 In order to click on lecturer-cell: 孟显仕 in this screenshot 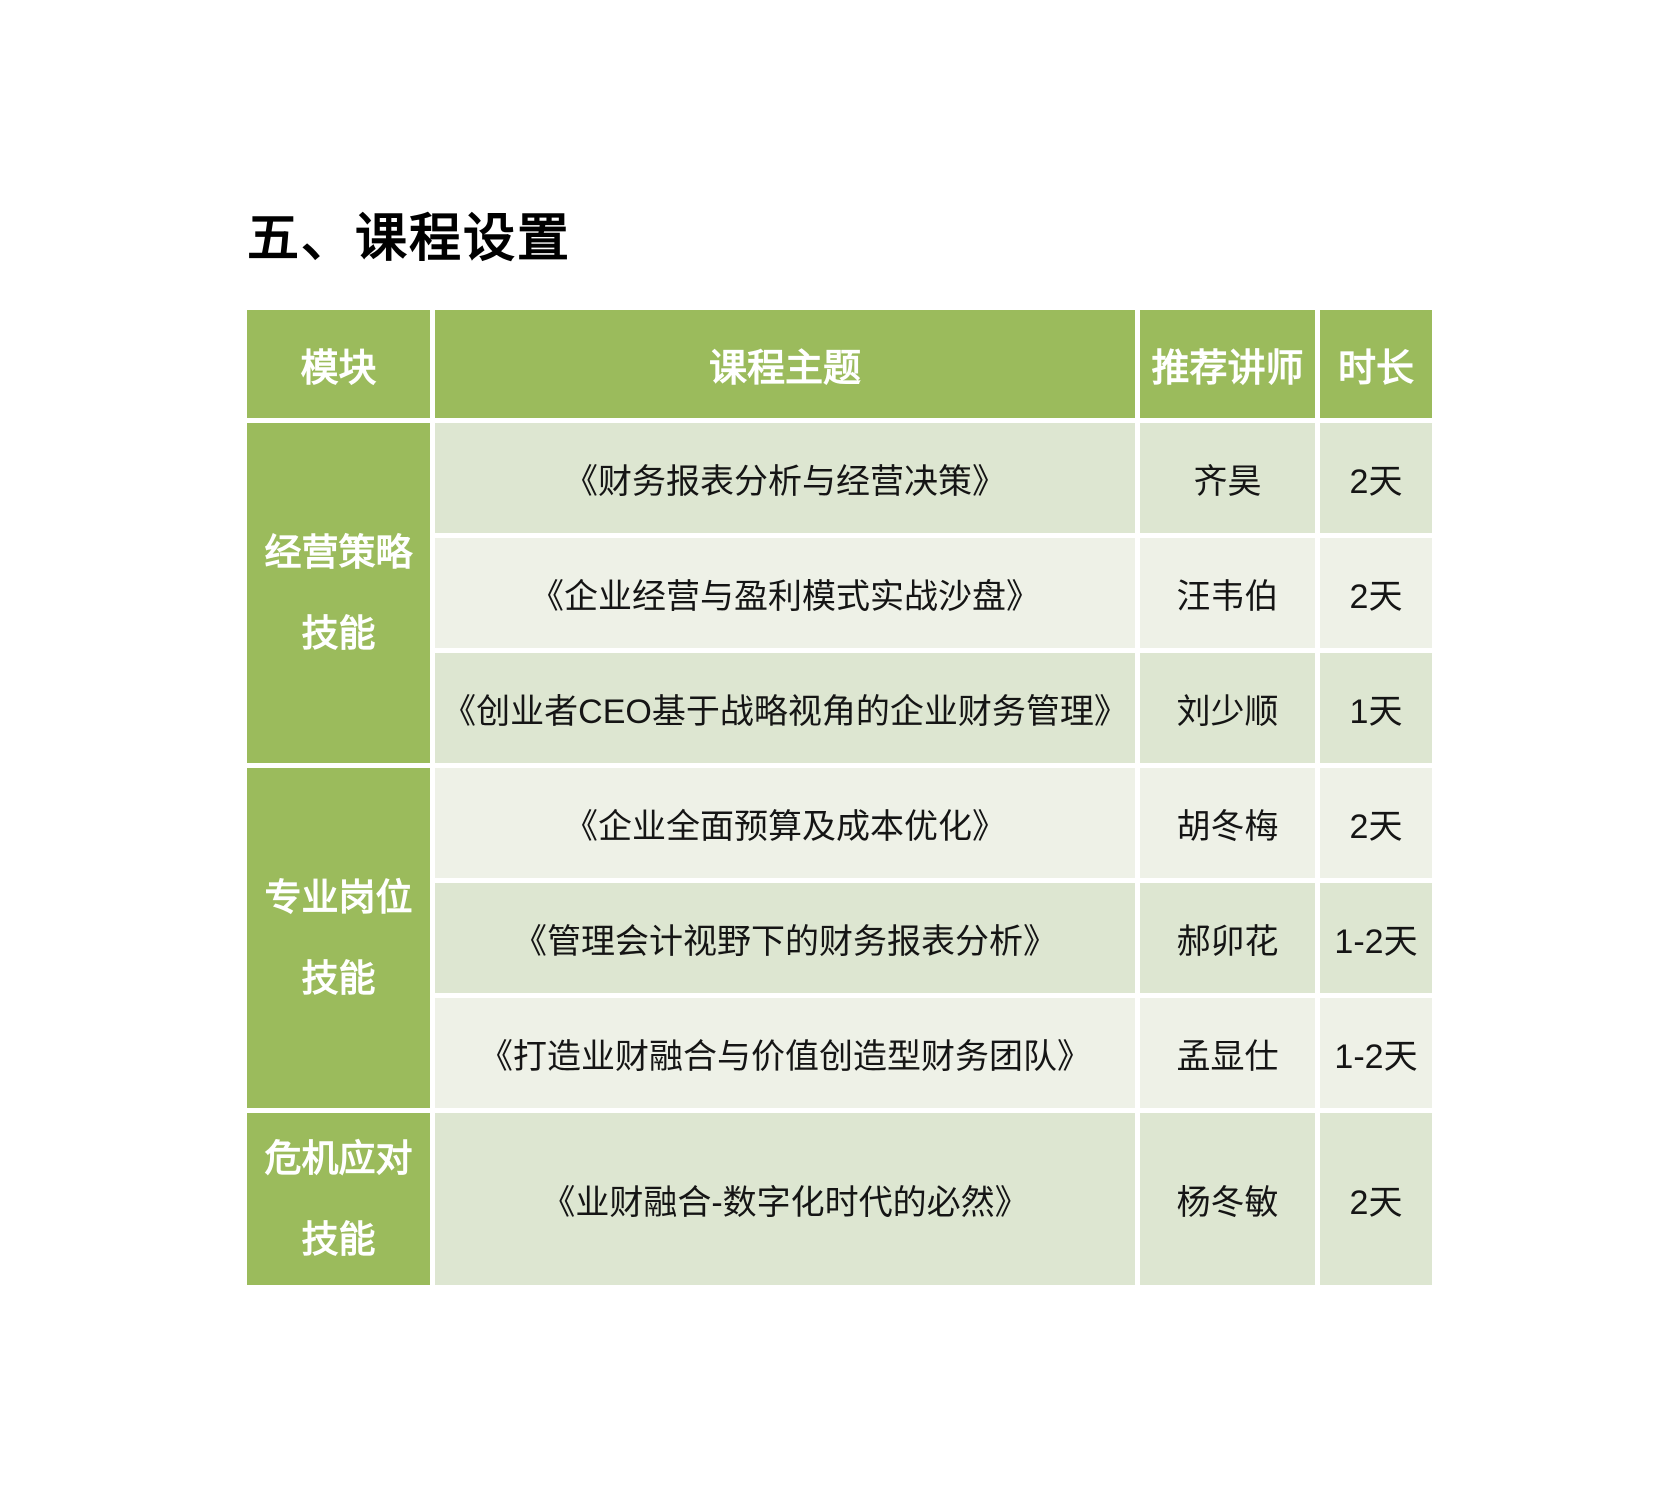, I will do `click(1227, 1053)`.